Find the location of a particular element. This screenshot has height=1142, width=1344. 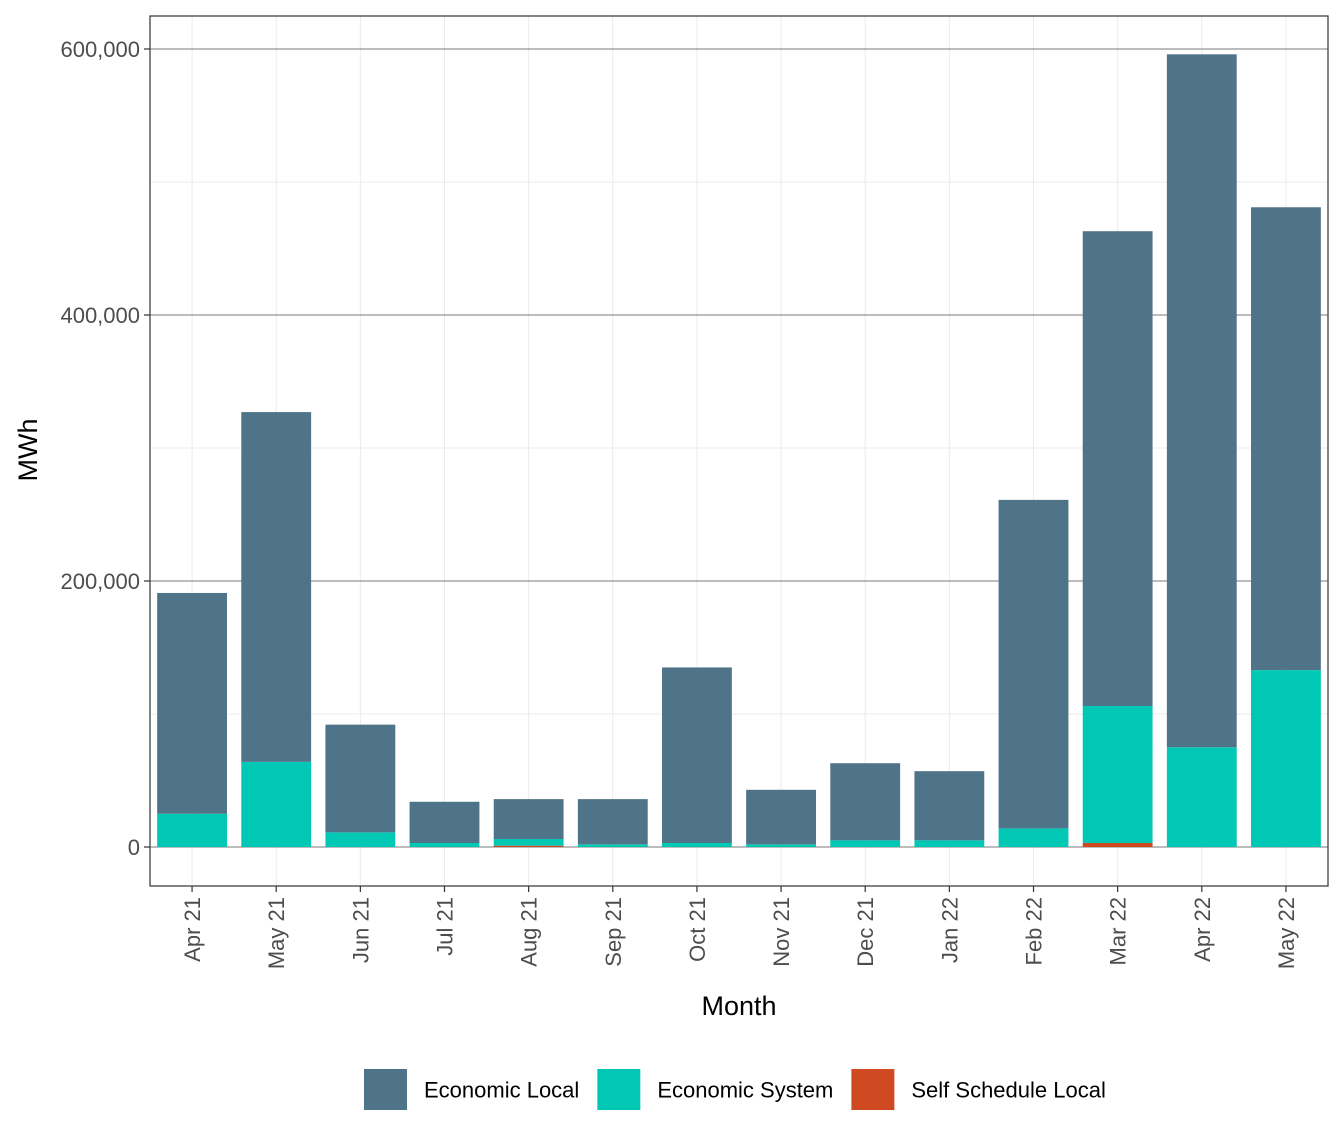

x-tick-label: May 21 is located at coordinates (276, 933).